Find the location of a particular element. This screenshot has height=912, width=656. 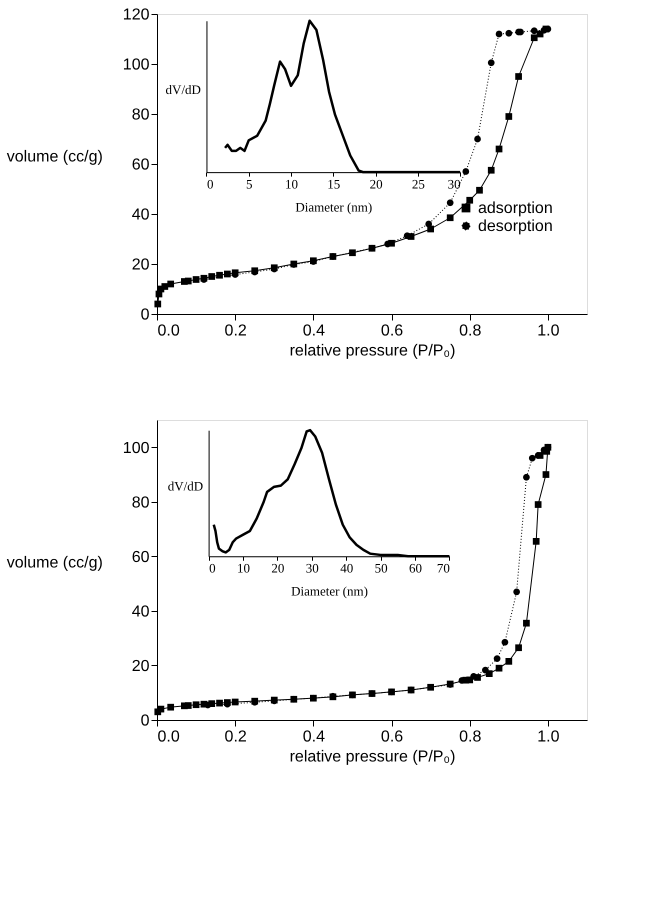

x-tick-label: 70 is located at coordinates (443, 568).